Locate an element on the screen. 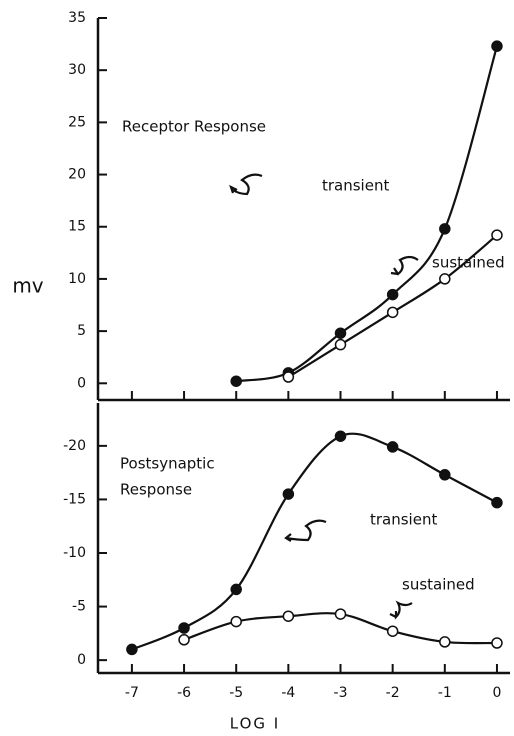 This screenshot has width=514, height=736. panel-title: Postsynaptic is located at coordinates (167, 464).